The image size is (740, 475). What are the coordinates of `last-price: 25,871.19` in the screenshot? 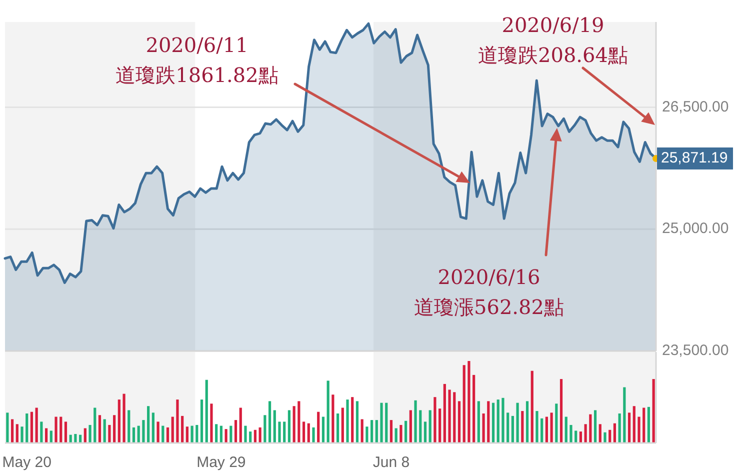 It's located at (692, 158).